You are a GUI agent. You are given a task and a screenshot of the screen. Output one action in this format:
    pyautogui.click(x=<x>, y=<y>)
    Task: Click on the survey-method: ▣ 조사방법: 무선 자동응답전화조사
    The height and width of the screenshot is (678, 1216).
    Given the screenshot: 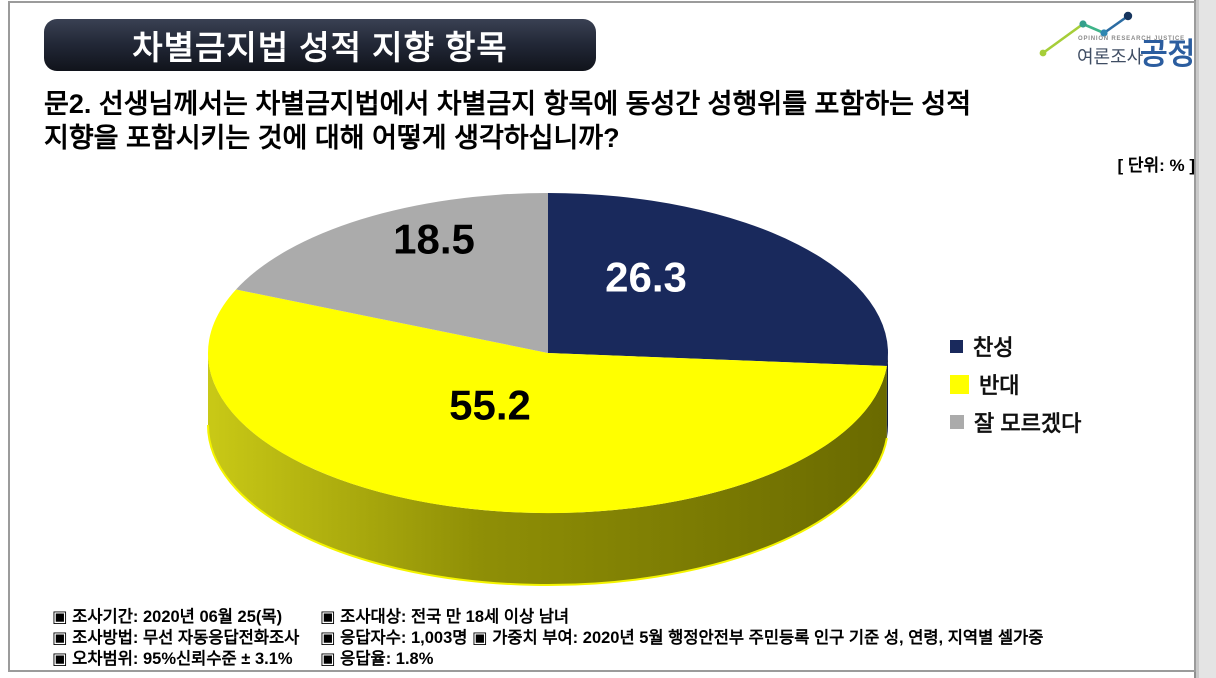 What is the action you would take?
    pyautogui.click(x=176, y=638)
    